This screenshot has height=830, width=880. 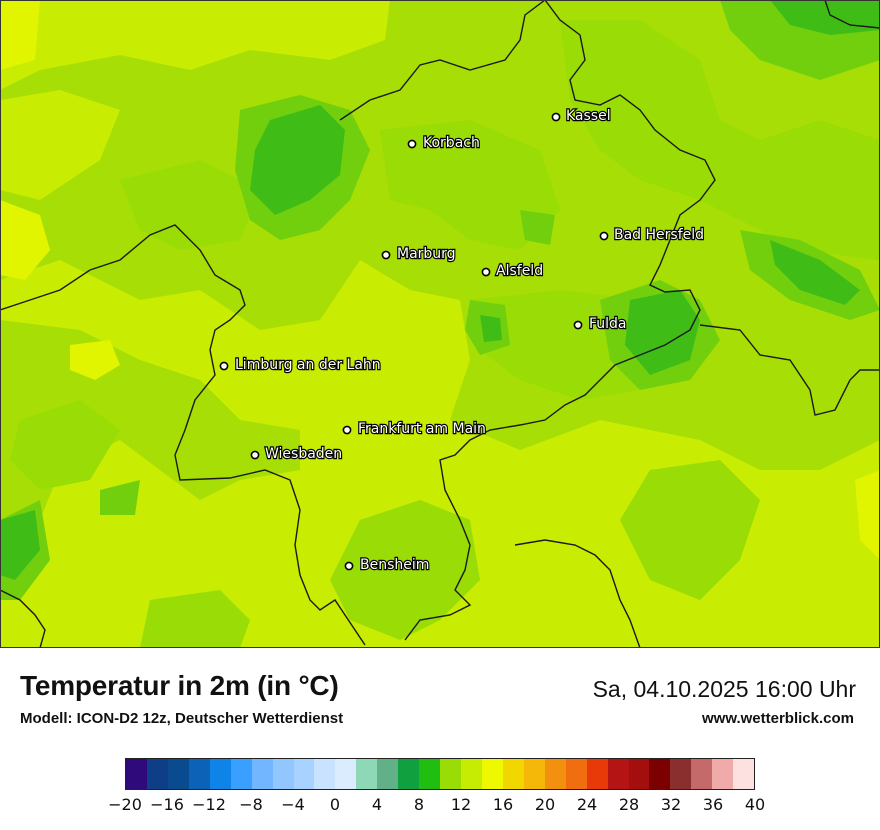 I want to click on city-alsfeld: Alsfeld, so click(x=512, y=271).